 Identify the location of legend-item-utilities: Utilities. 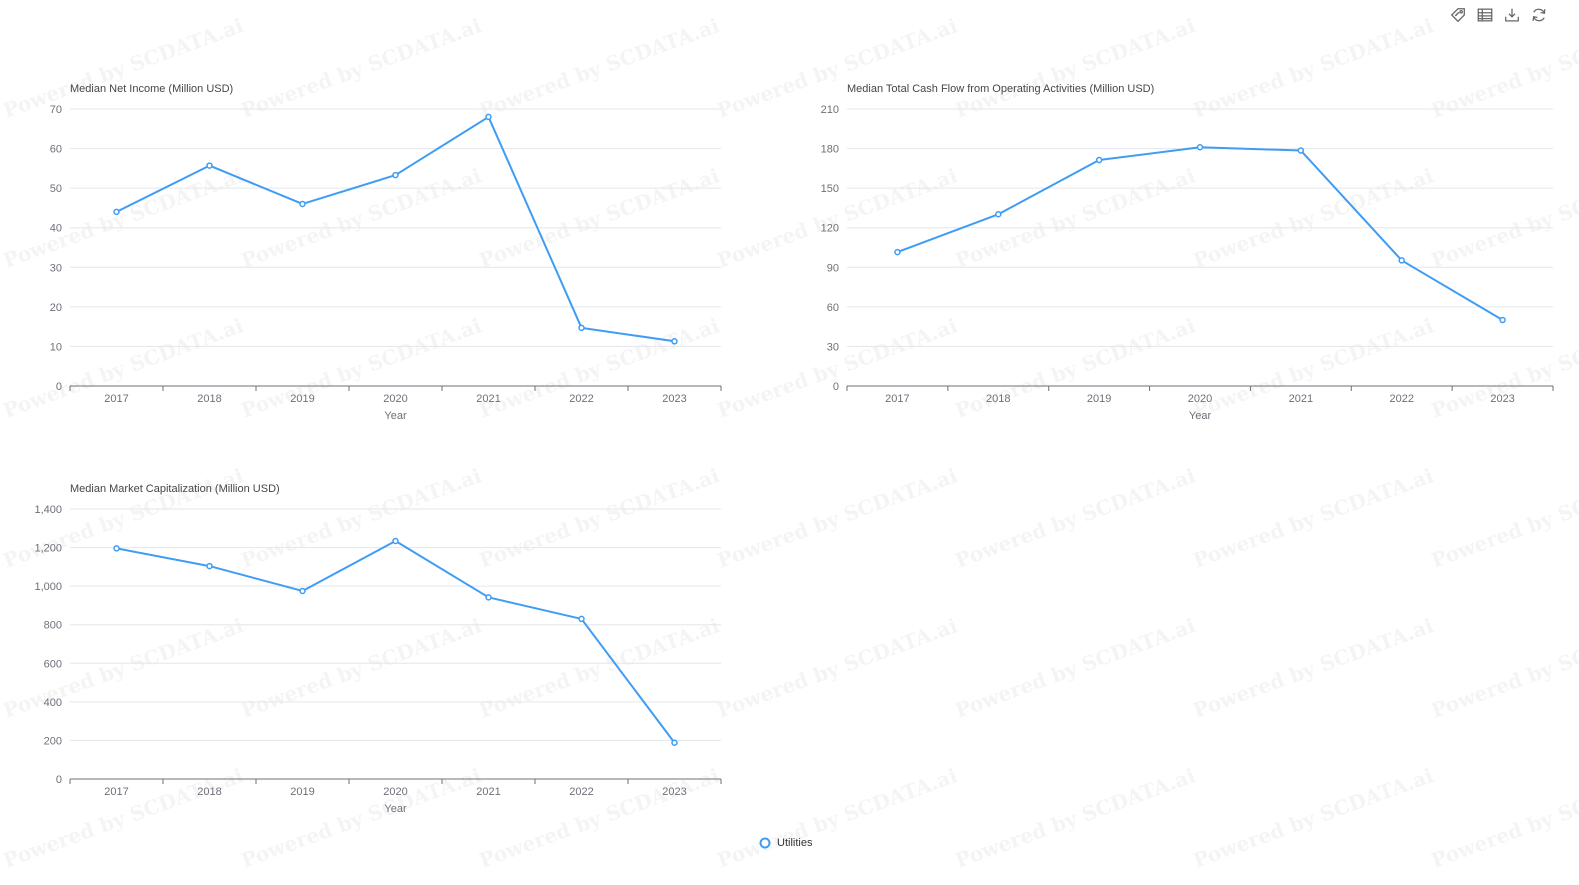
(785, 843).